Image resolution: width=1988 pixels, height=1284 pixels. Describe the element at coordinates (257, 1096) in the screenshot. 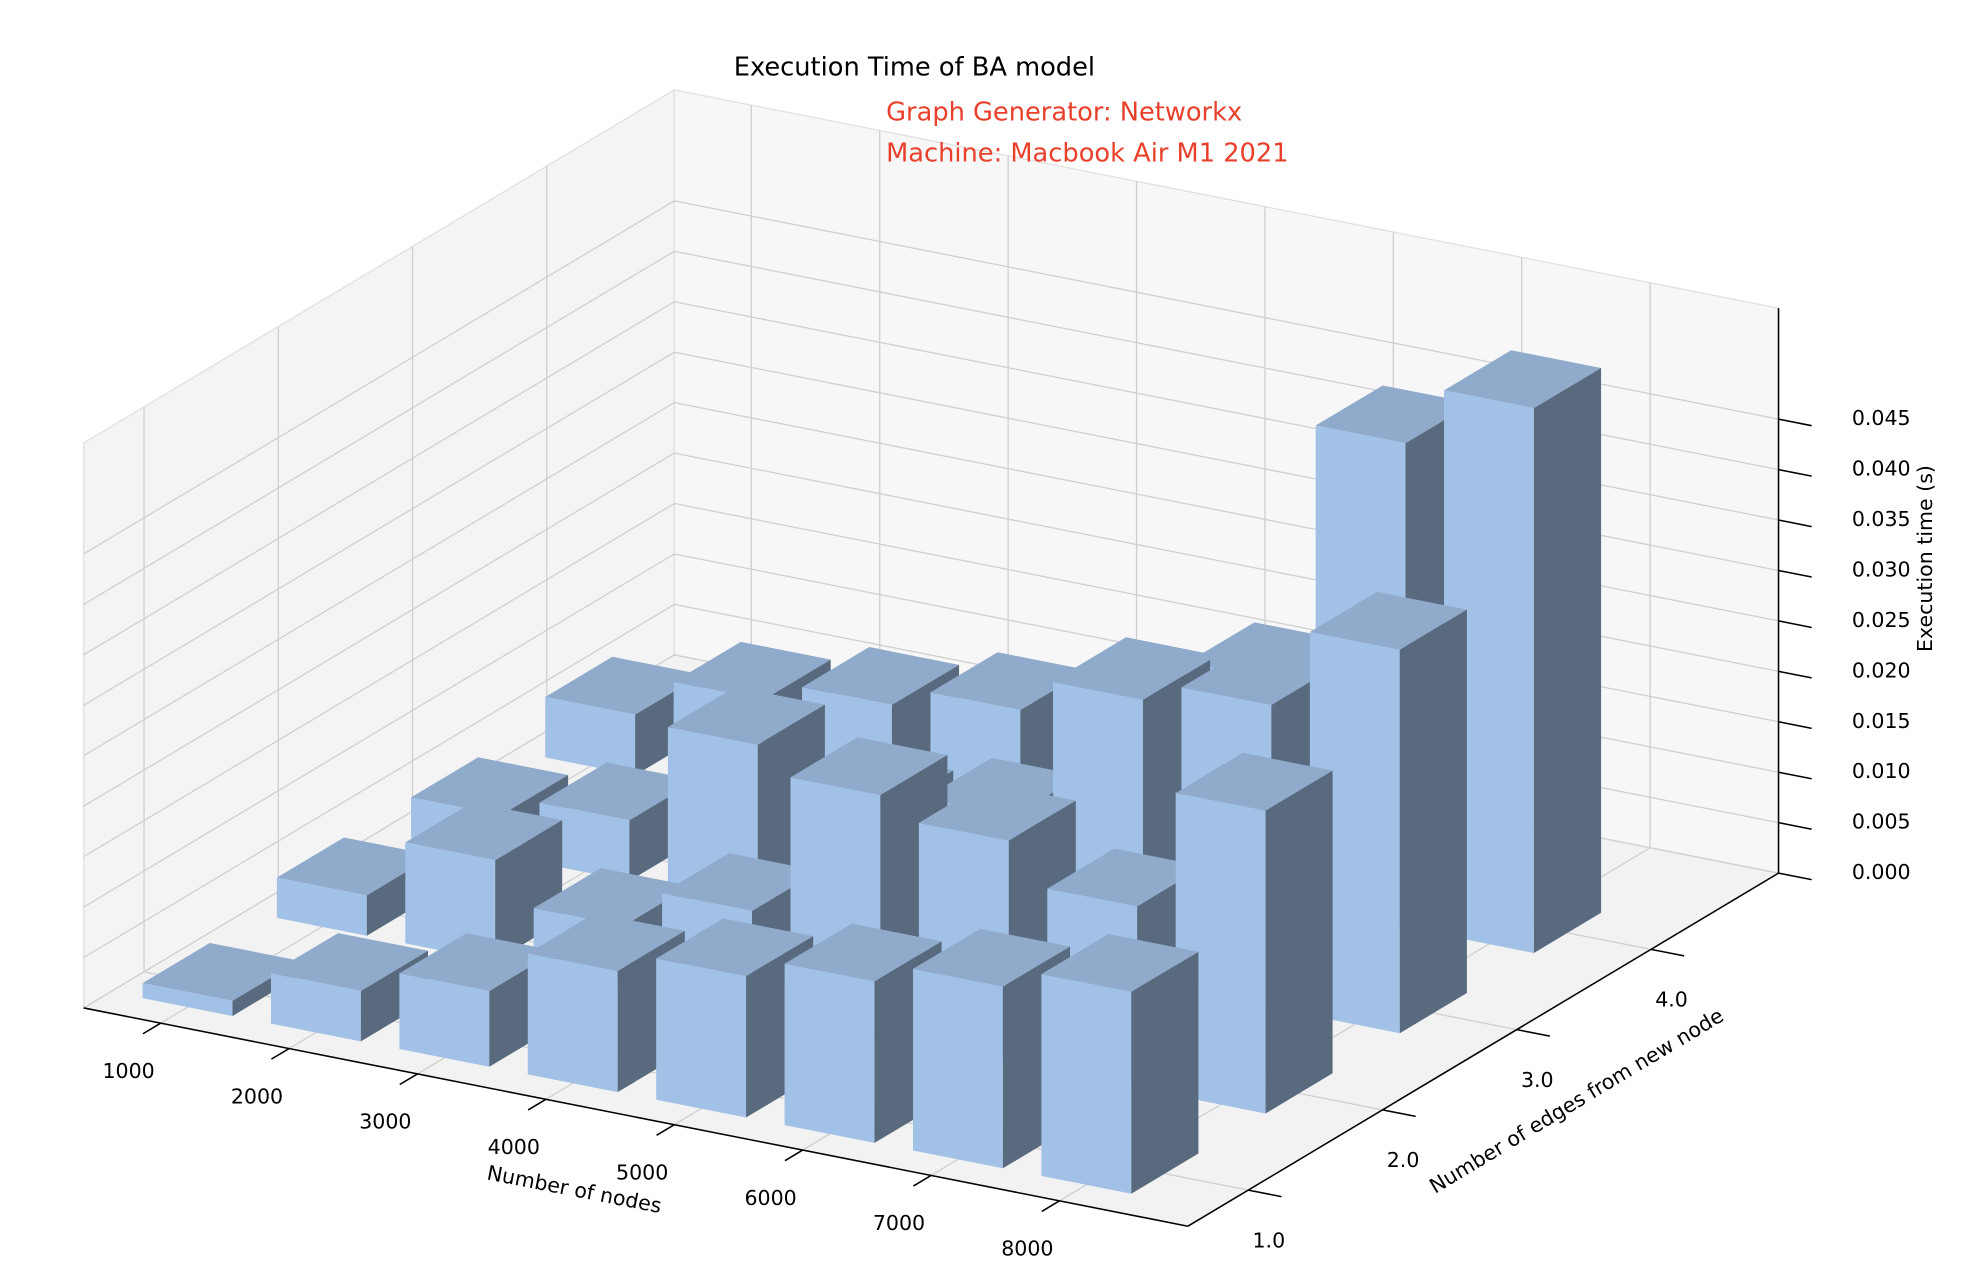

I see `x-tick-label: 2000` at that location.